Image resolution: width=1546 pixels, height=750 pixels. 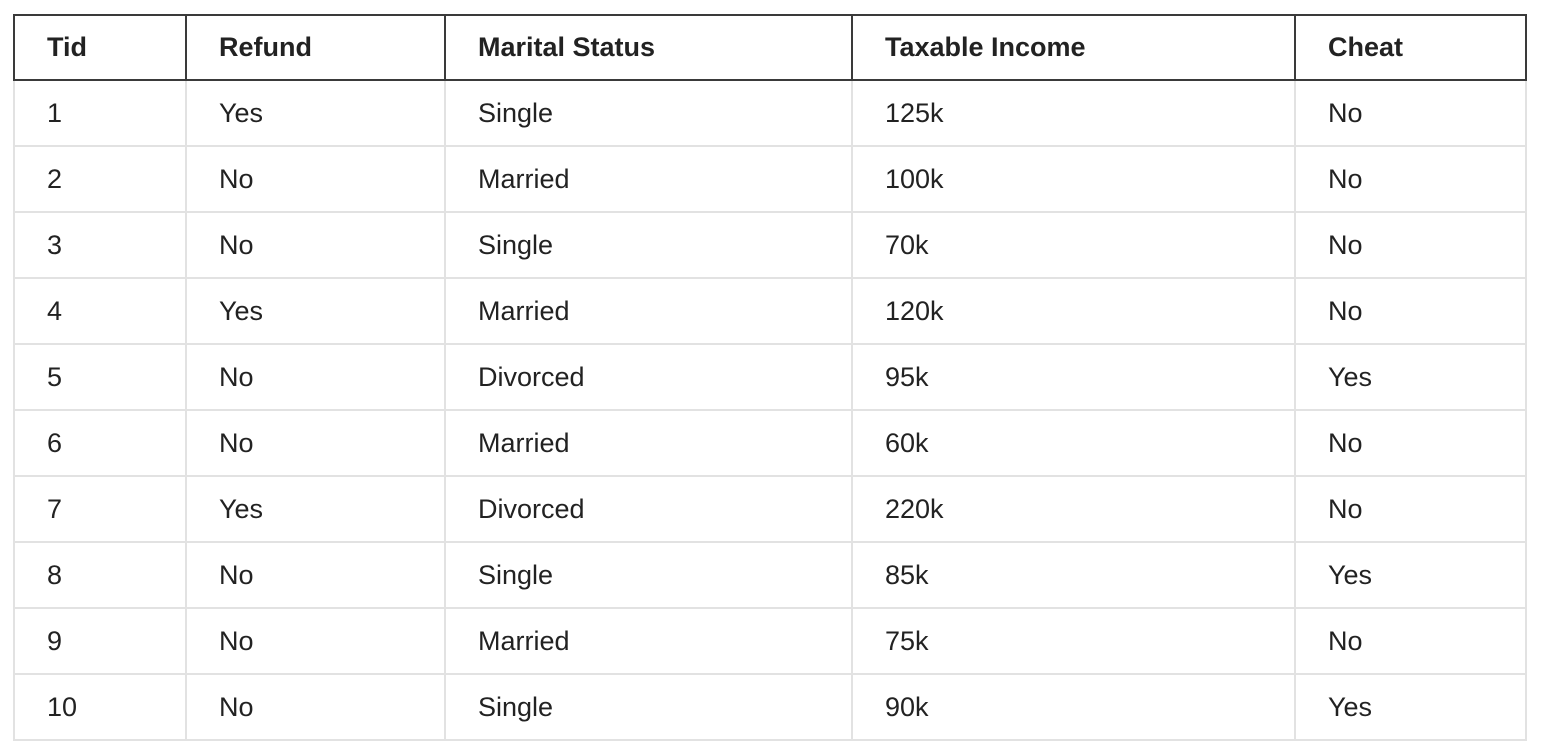 I want to click on cell-taxable-income: 220k, so click(x=1073, y=509).